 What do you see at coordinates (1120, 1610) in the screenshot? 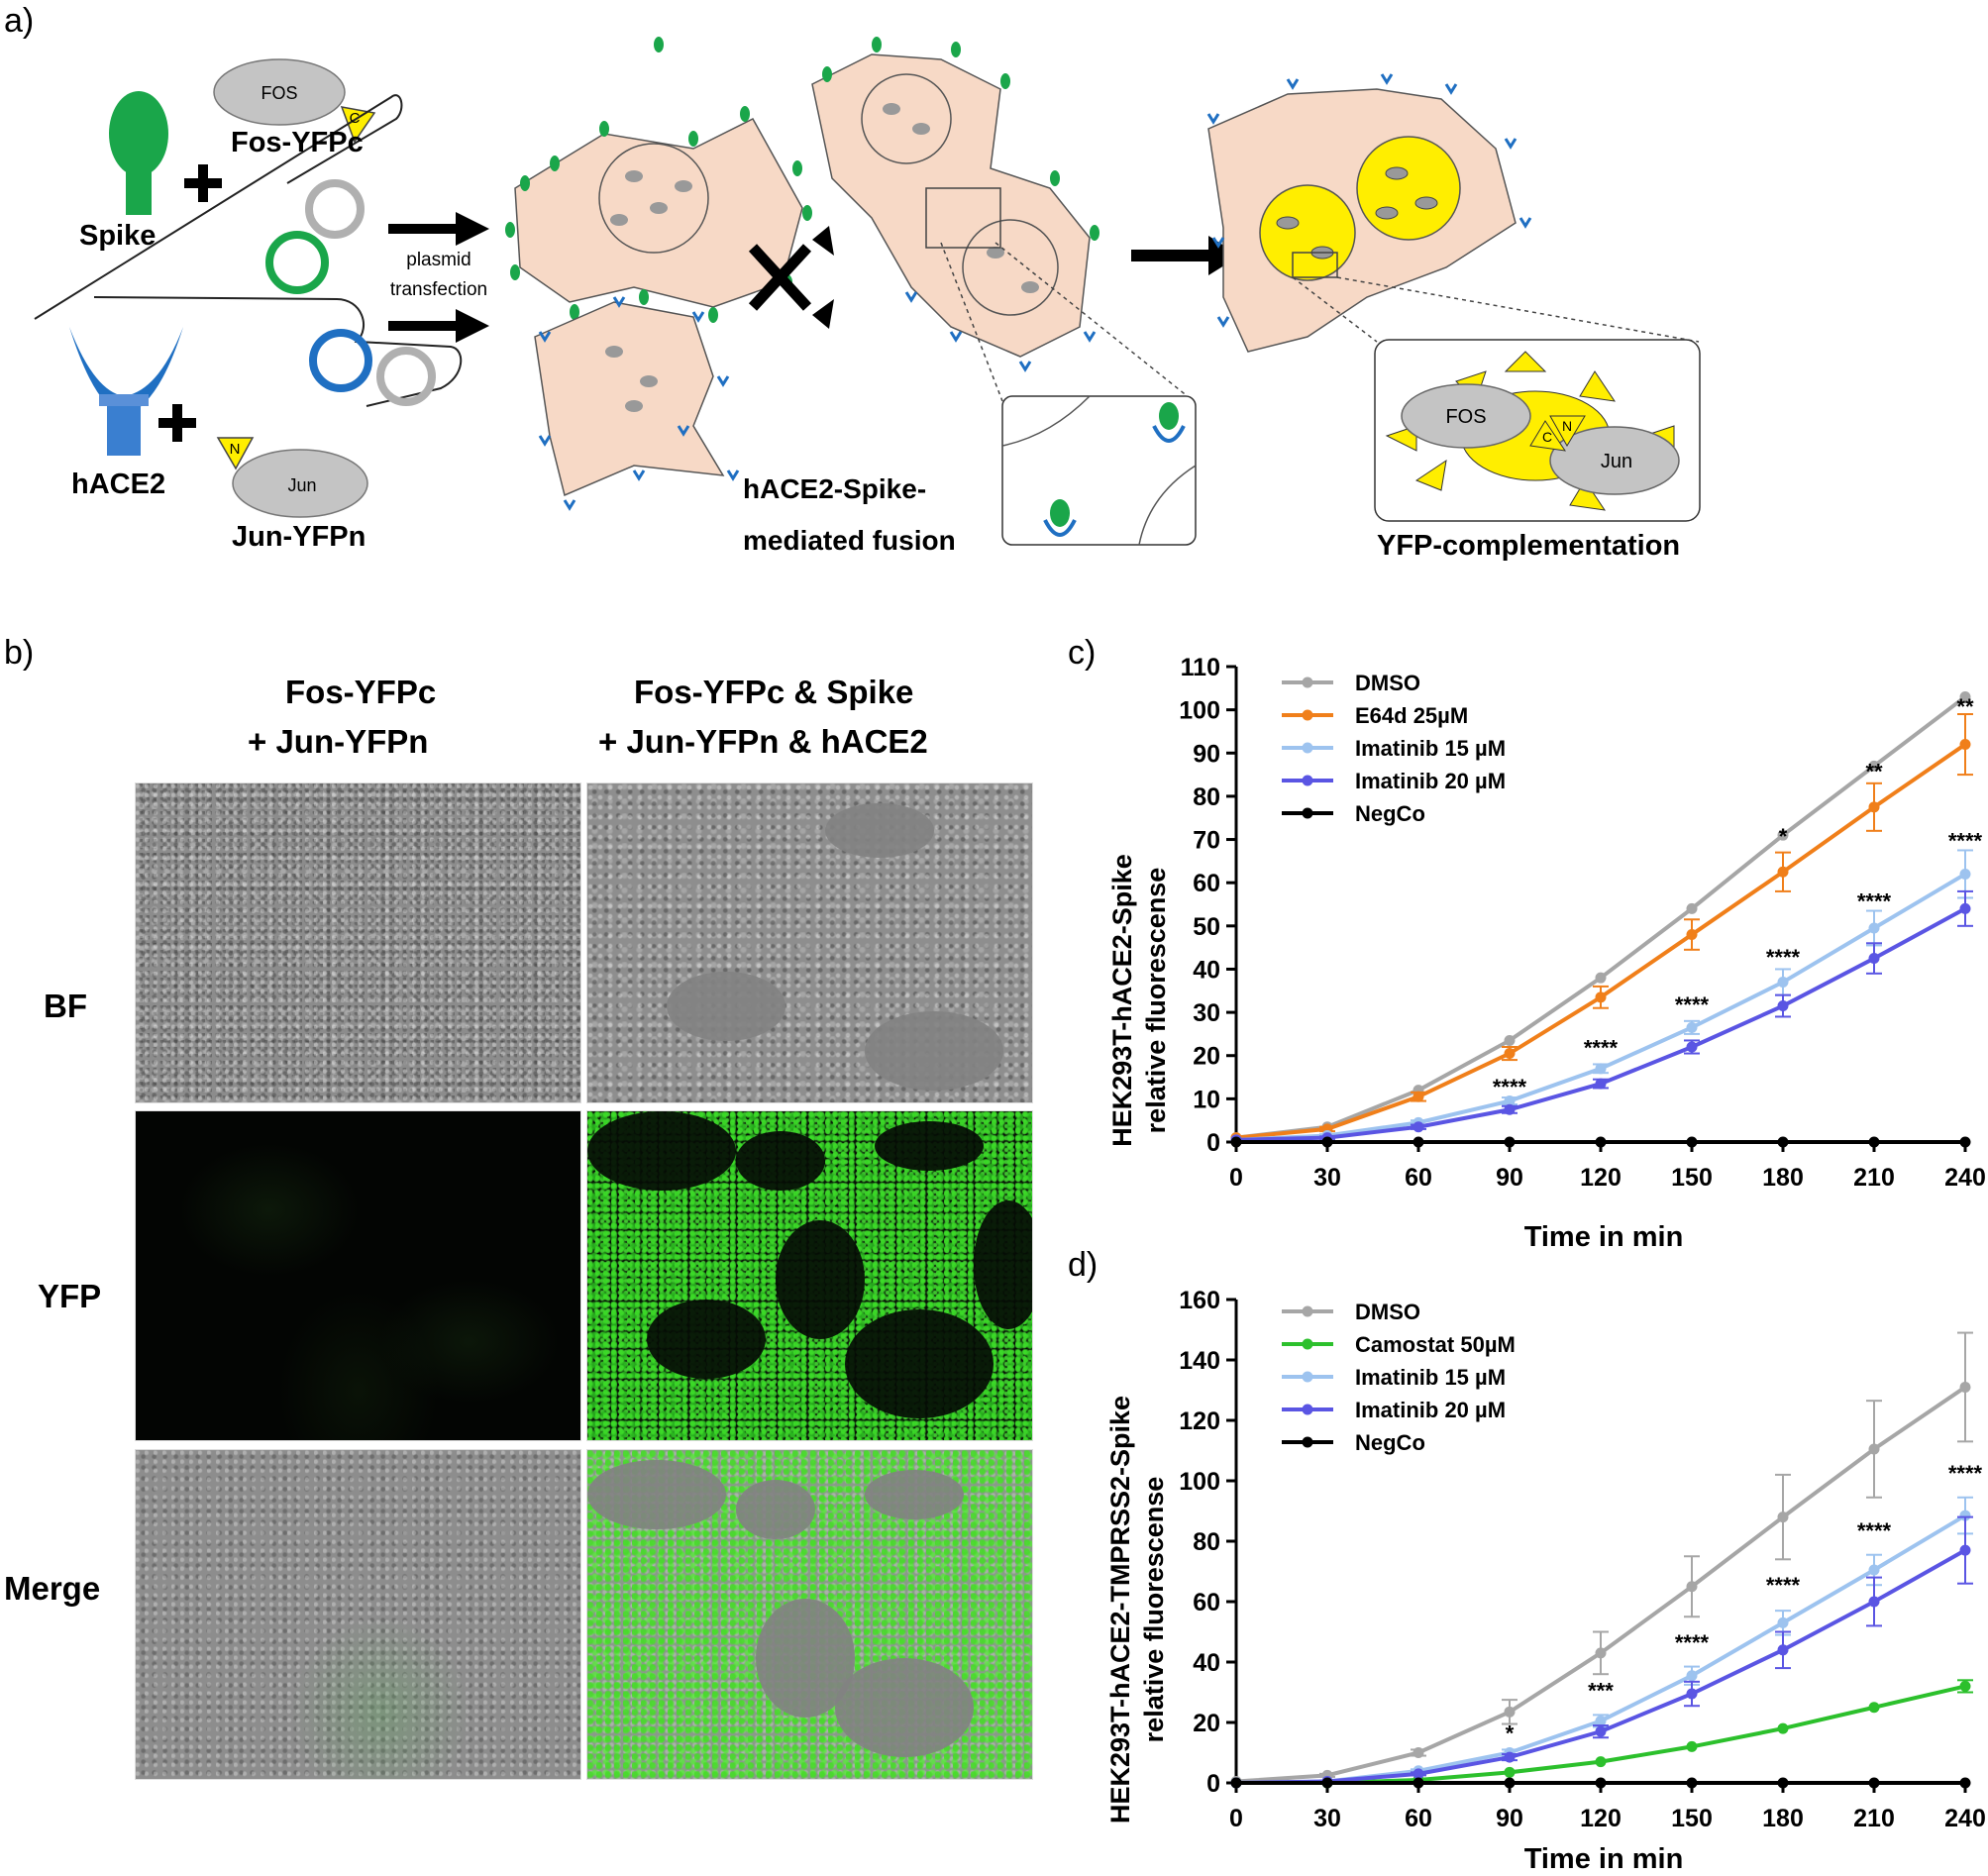
I see `chart-d-ylabel-line1: HEK293T-hACE2-TMPRSS2-Spike` at bounding box center [1120, 1610].